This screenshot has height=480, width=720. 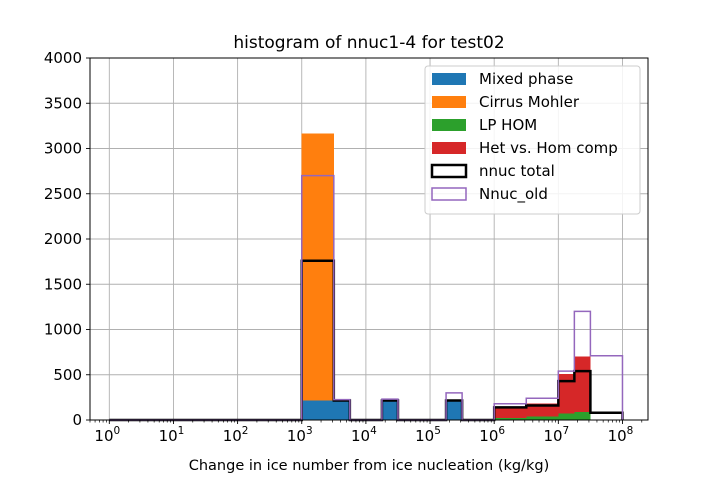 I want to click on y-tick-label: 1000, so click(x=63, y=330).